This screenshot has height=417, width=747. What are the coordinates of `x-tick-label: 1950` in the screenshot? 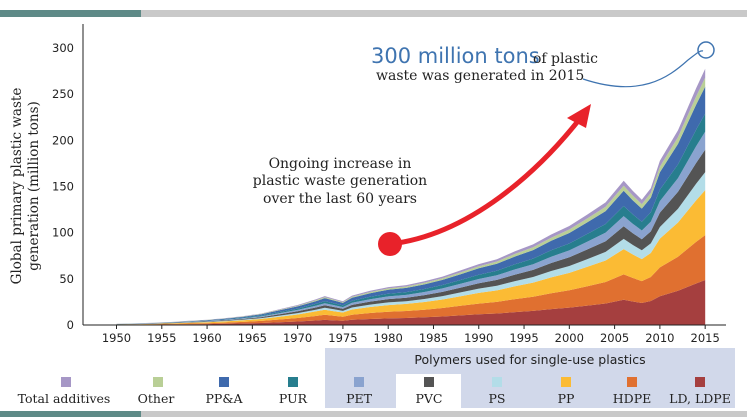 It's located at (116, 338).